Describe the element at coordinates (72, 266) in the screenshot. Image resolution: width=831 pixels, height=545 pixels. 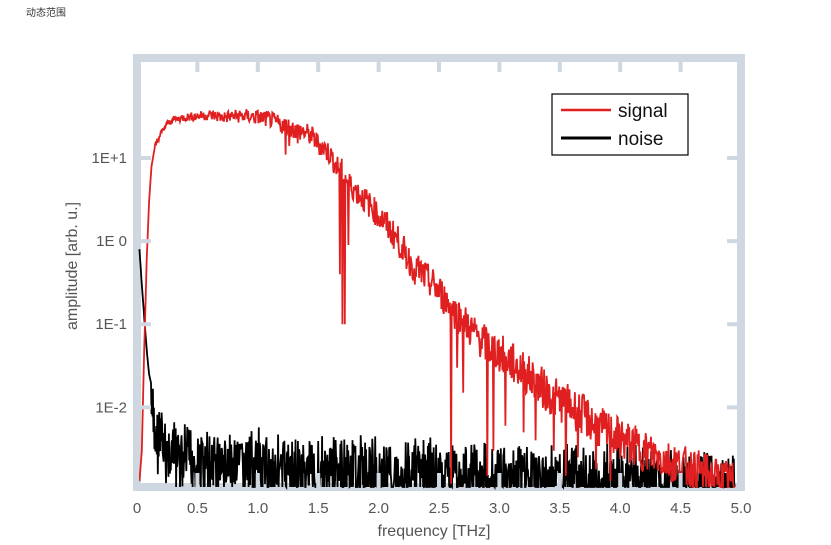
I see `y-axis-label: amplitude [arb. u.]` at that location.